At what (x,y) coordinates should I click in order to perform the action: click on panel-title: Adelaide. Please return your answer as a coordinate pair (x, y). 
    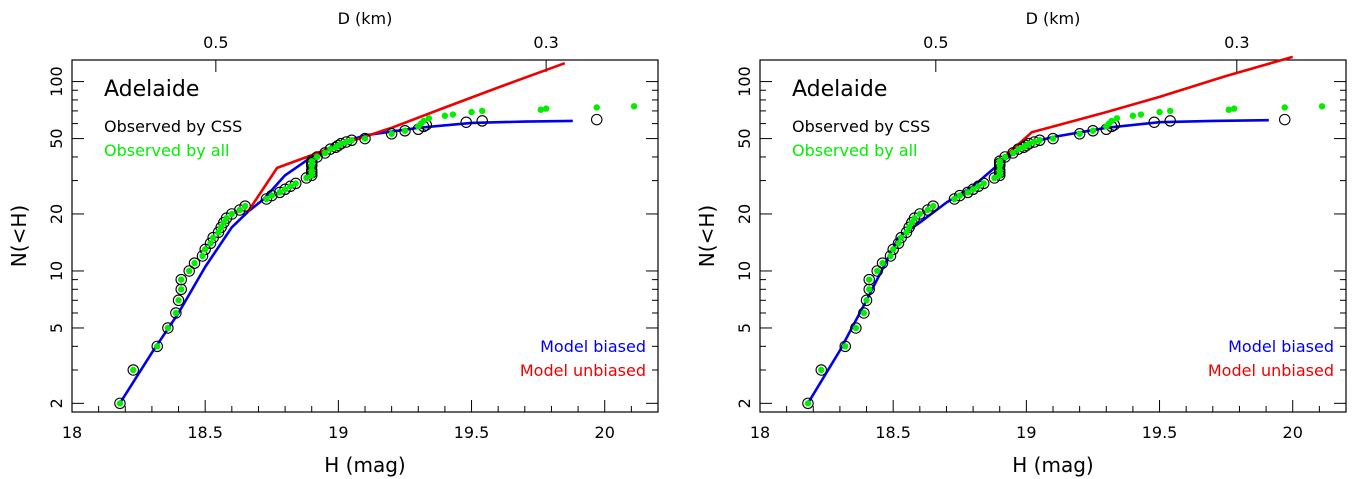
    Looking at the image, I should click on (151, 89).